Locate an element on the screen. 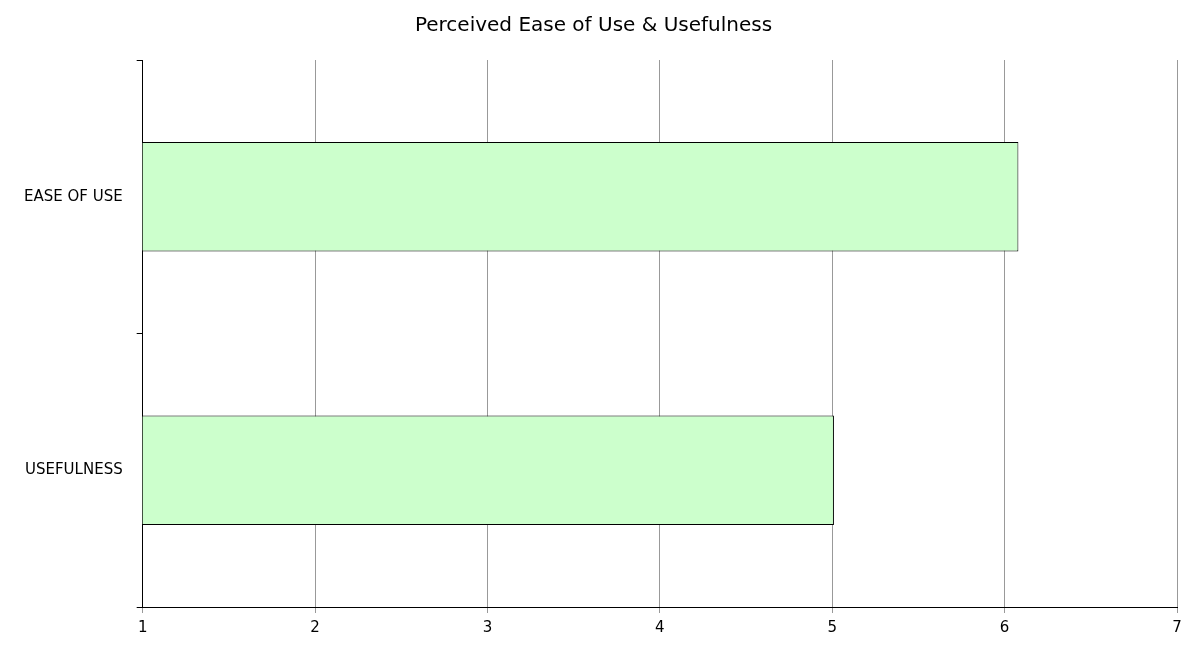  y-tick-label: EASE OF USE is located at coordinates (73, 195).